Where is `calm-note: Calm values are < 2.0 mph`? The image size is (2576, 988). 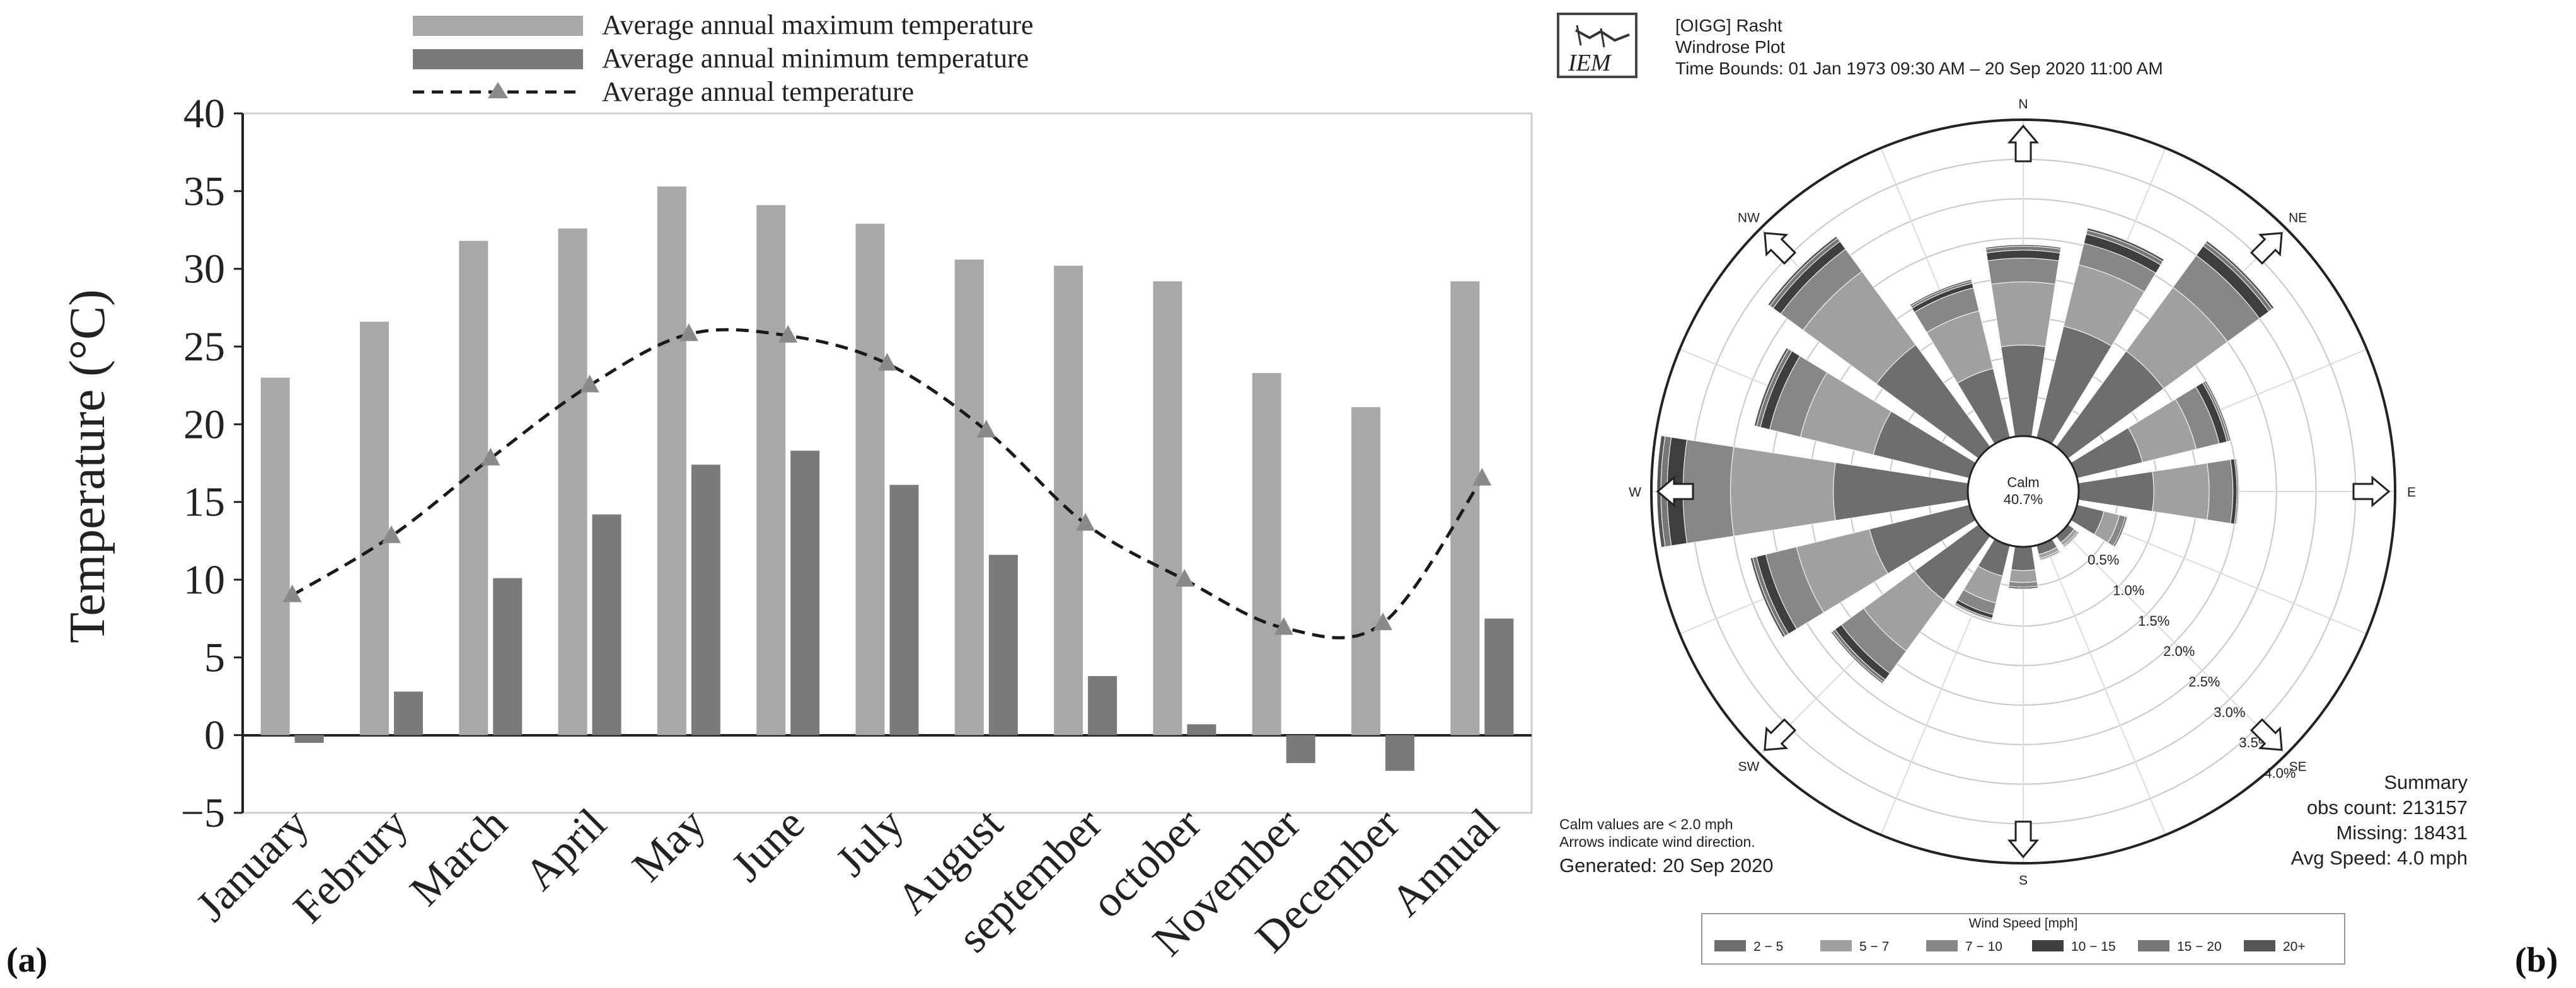 calm-note: Calm values are < 2.0 mph is located at coordinates (1646, 824).